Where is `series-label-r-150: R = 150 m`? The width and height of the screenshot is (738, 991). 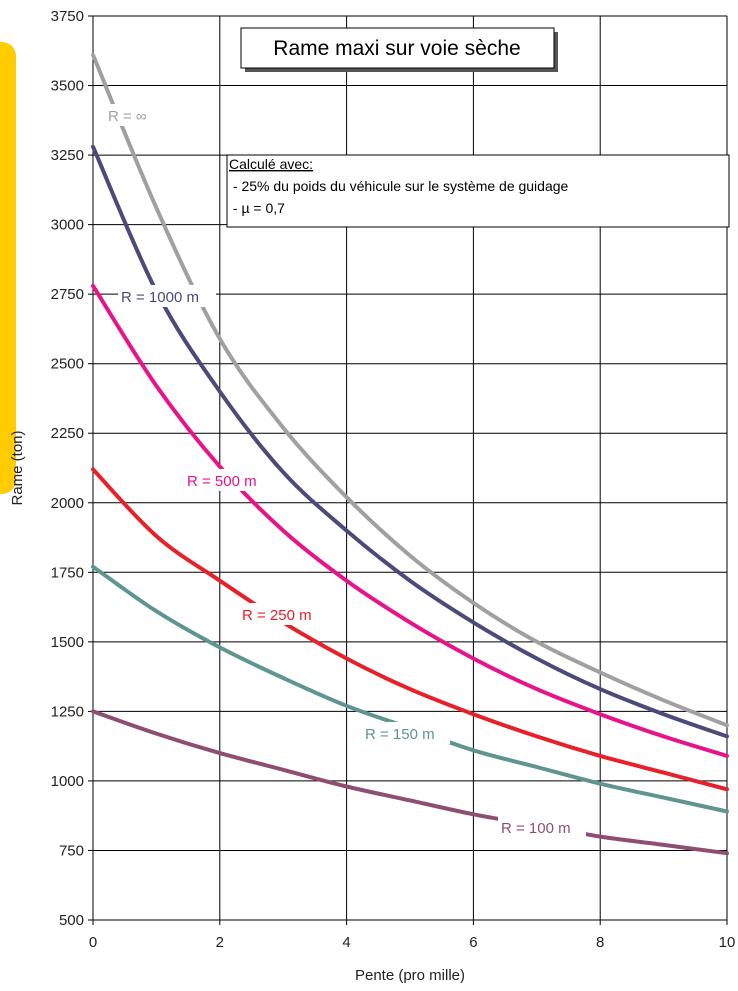
series-label-r-150: R = 150 m is located at coordinates (400, 734).